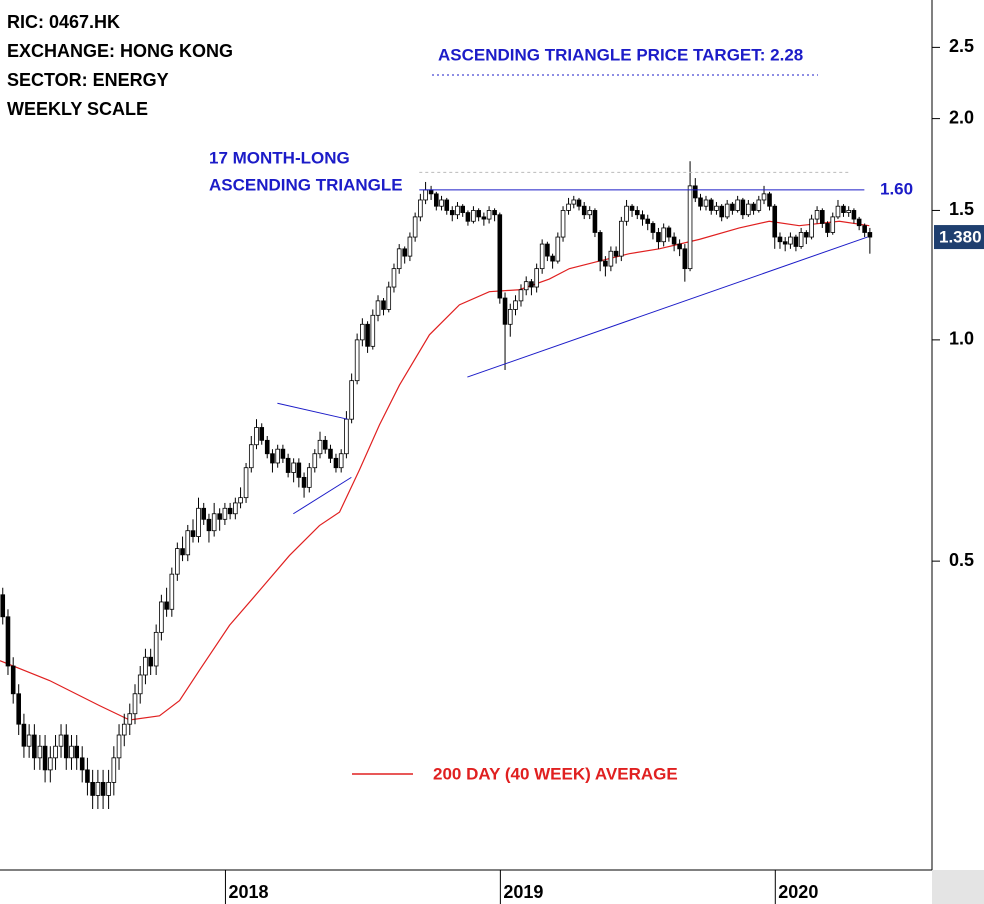 The height and width of the screenshot is (904, 984). What do you see at coordinates (77, 109) in the screenshot?
I see `info-line: WEEKLY SCALE` at bounding box center [77, 109].